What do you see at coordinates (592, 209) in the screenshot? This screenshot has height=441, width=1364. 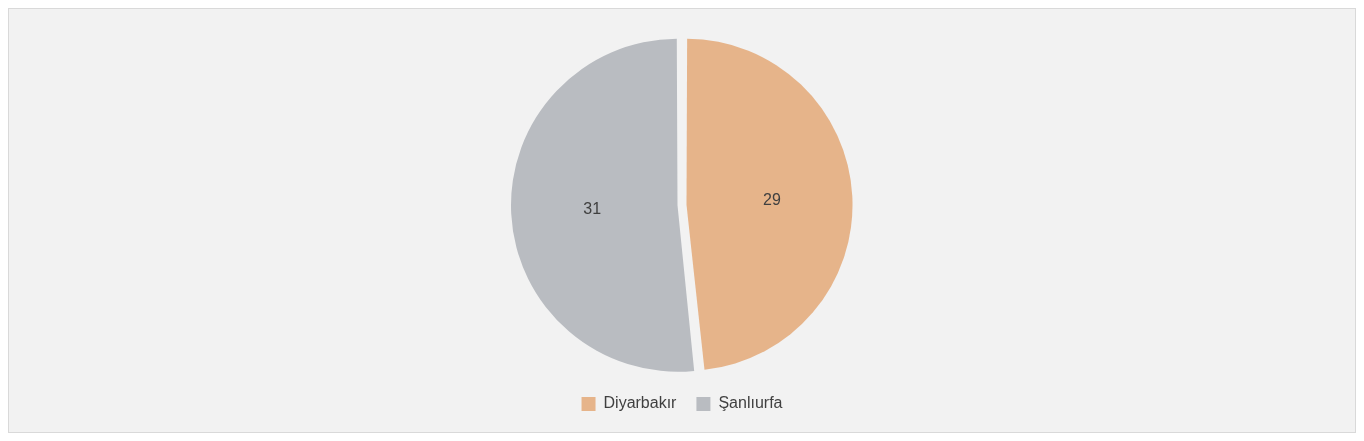 I see `data-label: 31` at bounding box center [592, 209].